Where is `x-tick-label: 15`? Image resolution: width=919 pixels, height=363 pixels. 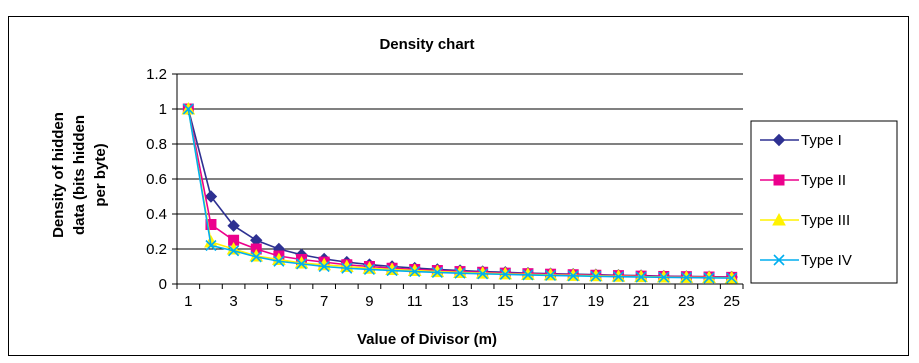 x-tick-label: 15 is located at coordinates (505, 301).